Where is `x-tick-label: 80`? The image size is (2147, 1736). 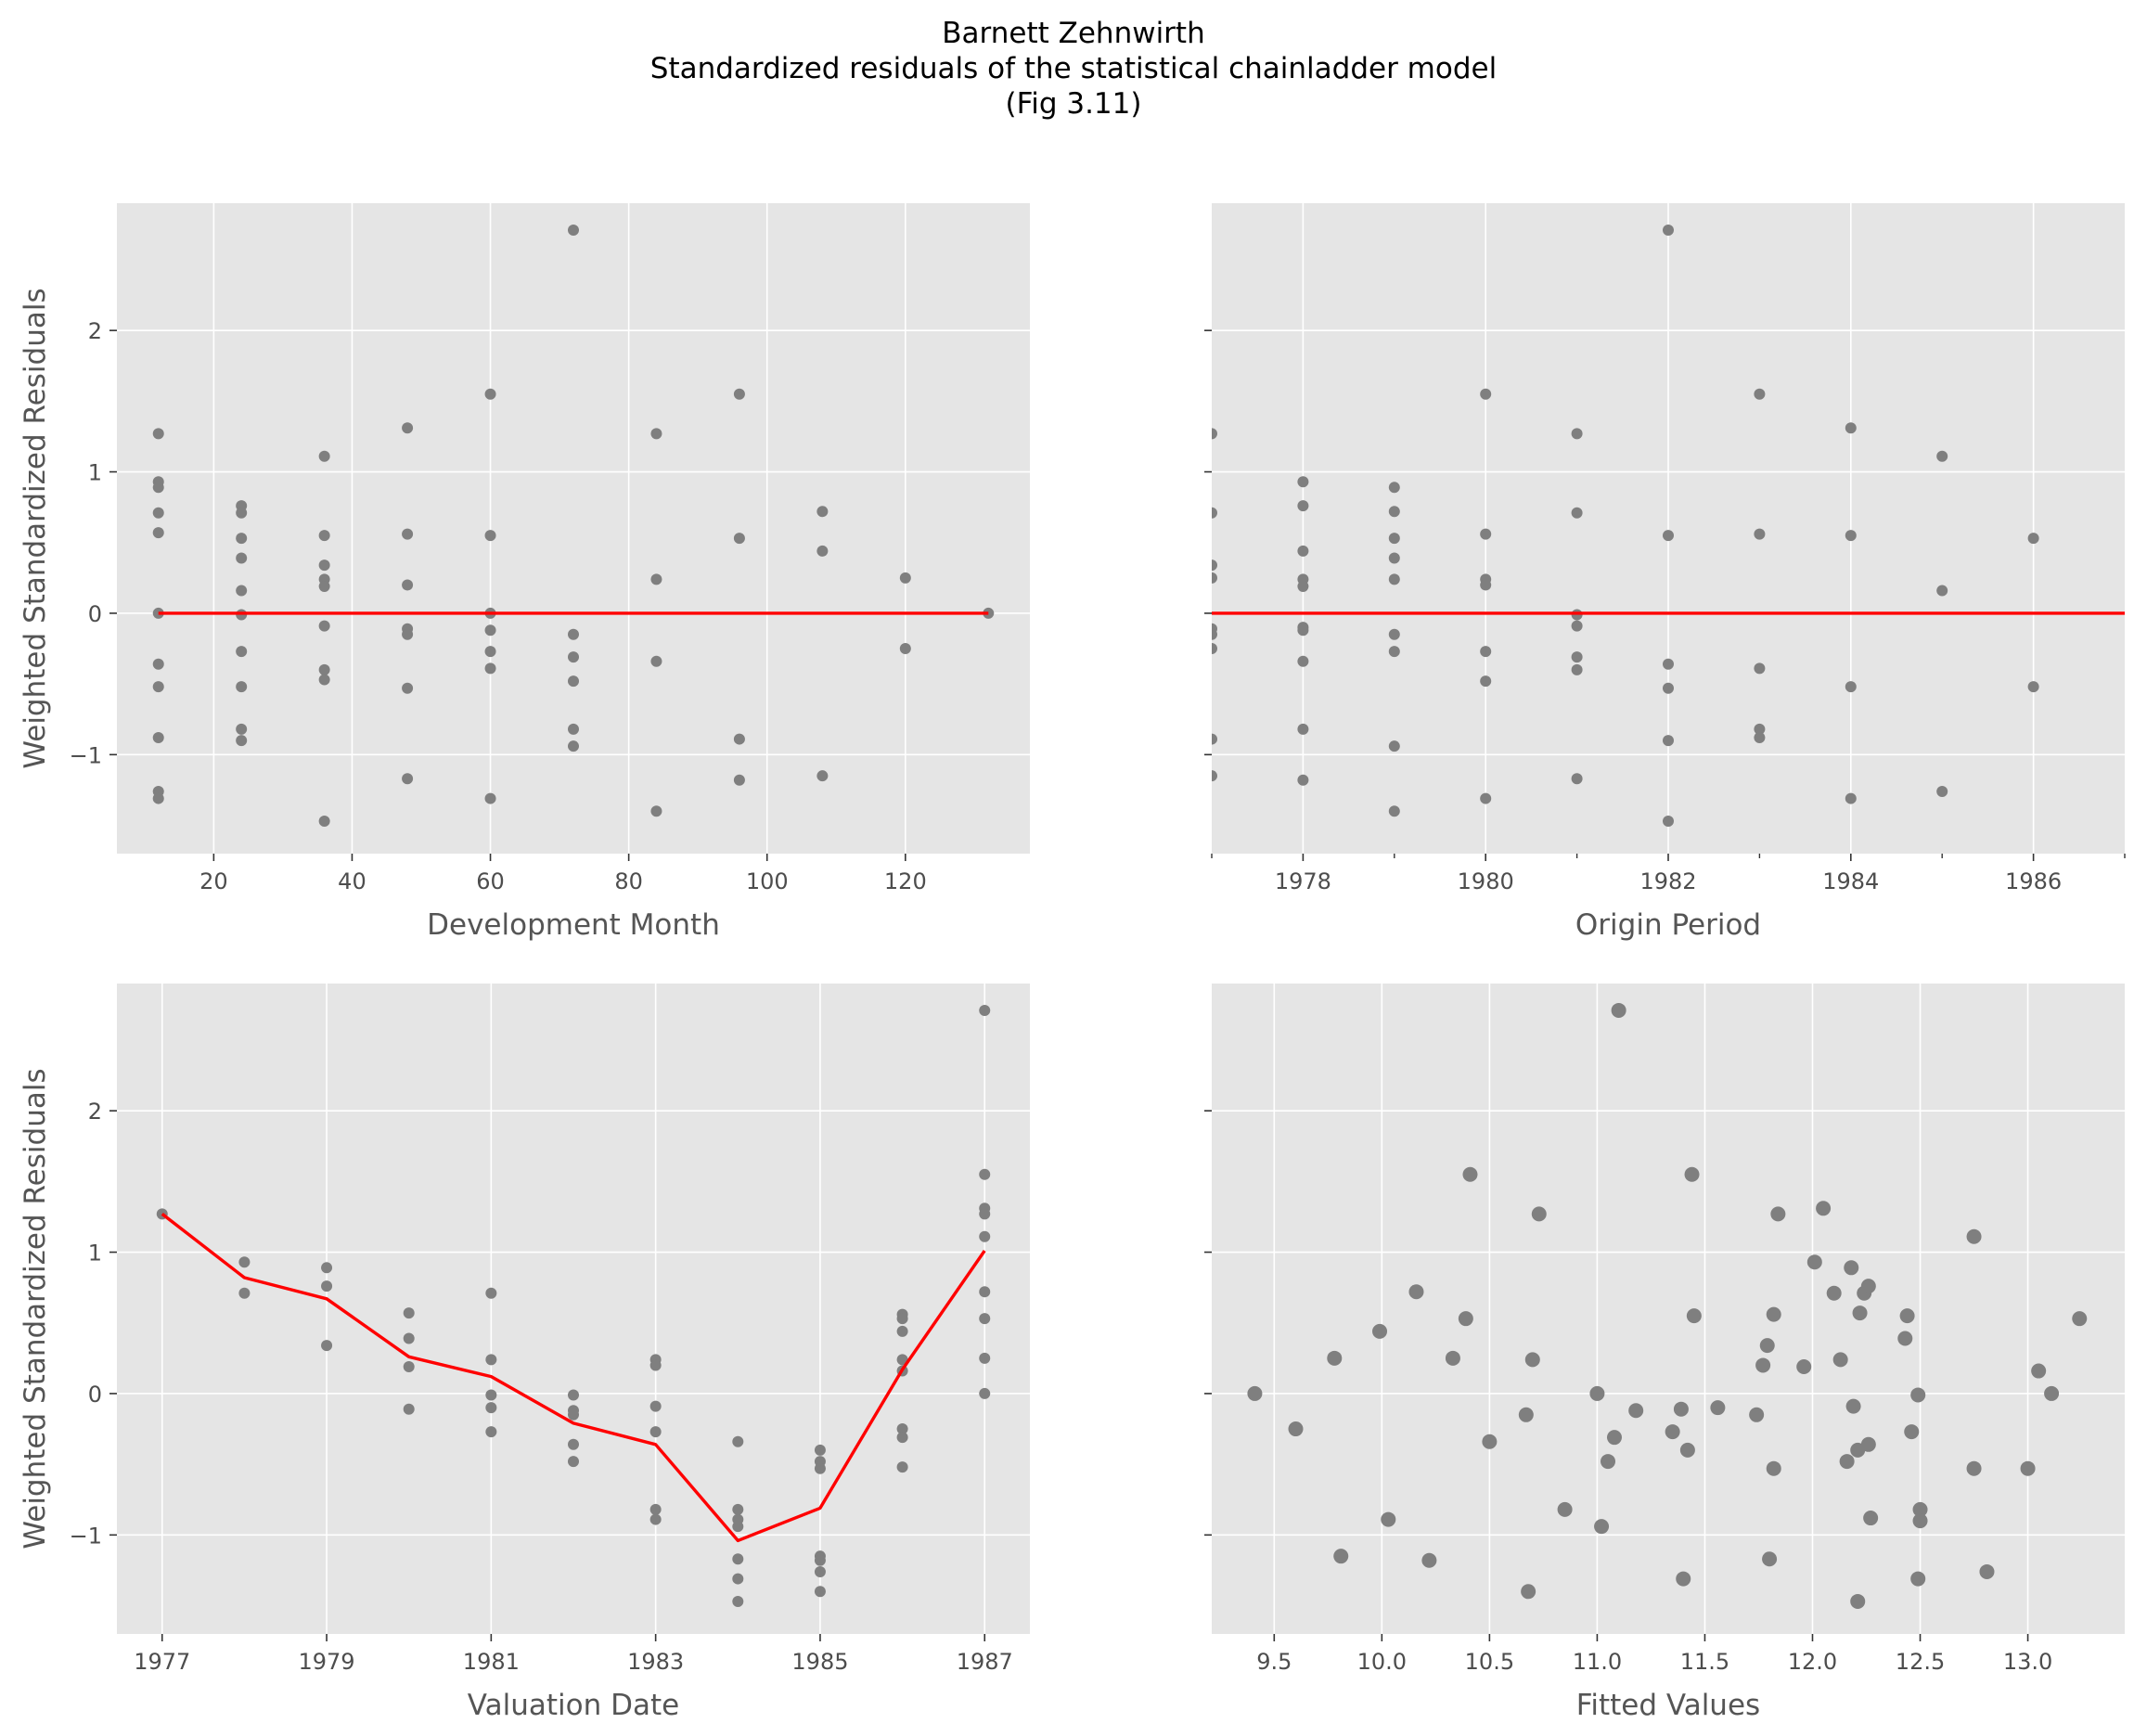 x-tick-label: 80 is located at coordinates (628, 881).